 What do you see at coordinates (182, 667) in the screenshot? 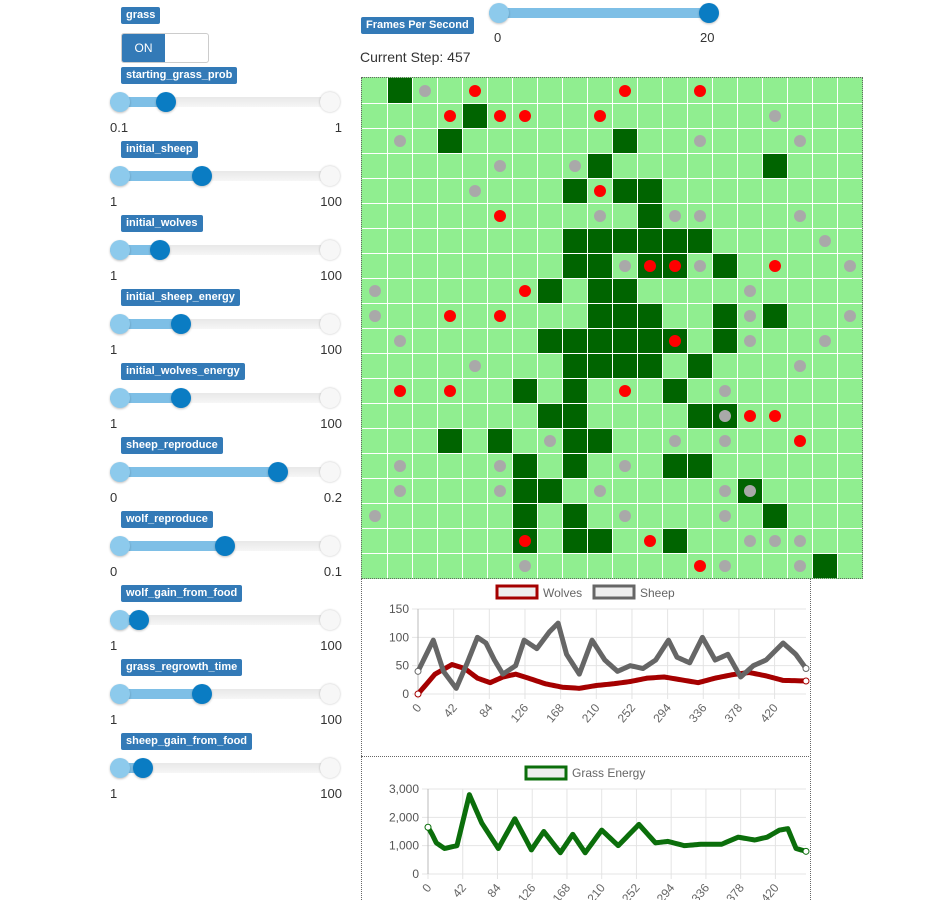
I see `grass_regrowth_time-label: grass_regrowth_time` at bounding box center [182, 667].